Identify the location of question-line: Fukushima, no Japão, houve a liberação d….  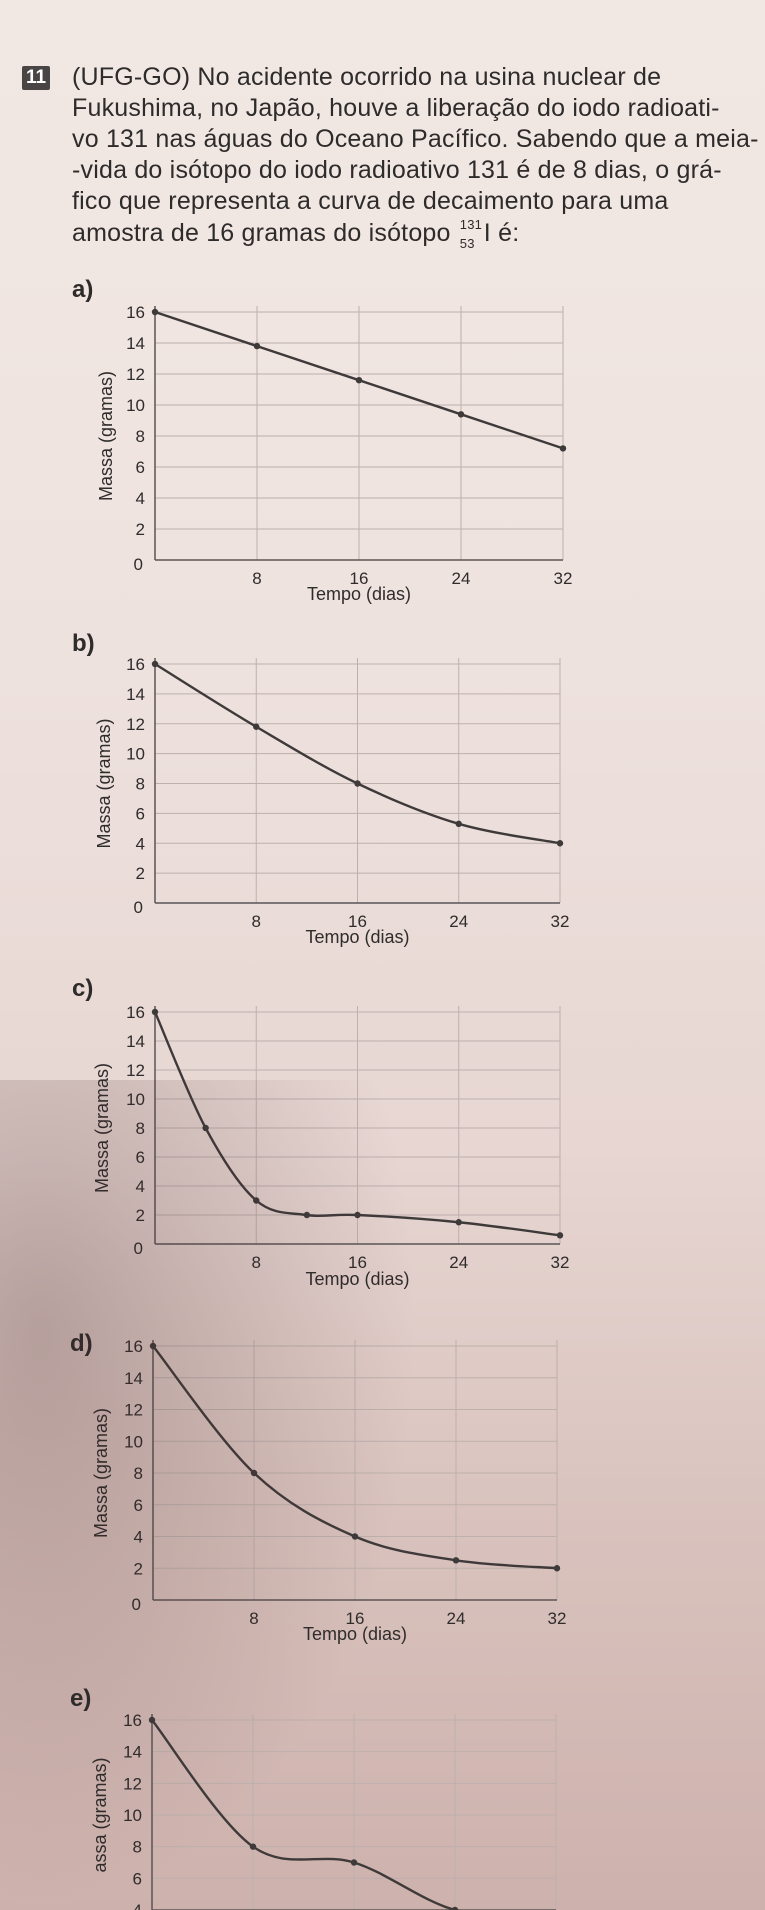
(396, 108).